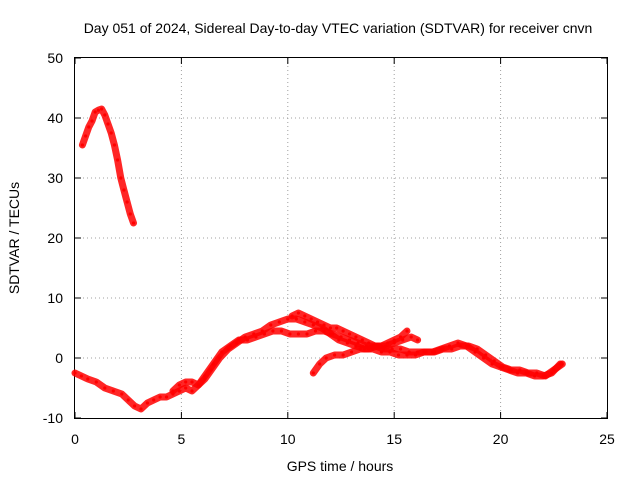 This screenshot has height=480, width=640. What do you see at coordinates (55, 58) in the screenshot?
I see `y-tick-label: 50` at bounding box center [55, 58].